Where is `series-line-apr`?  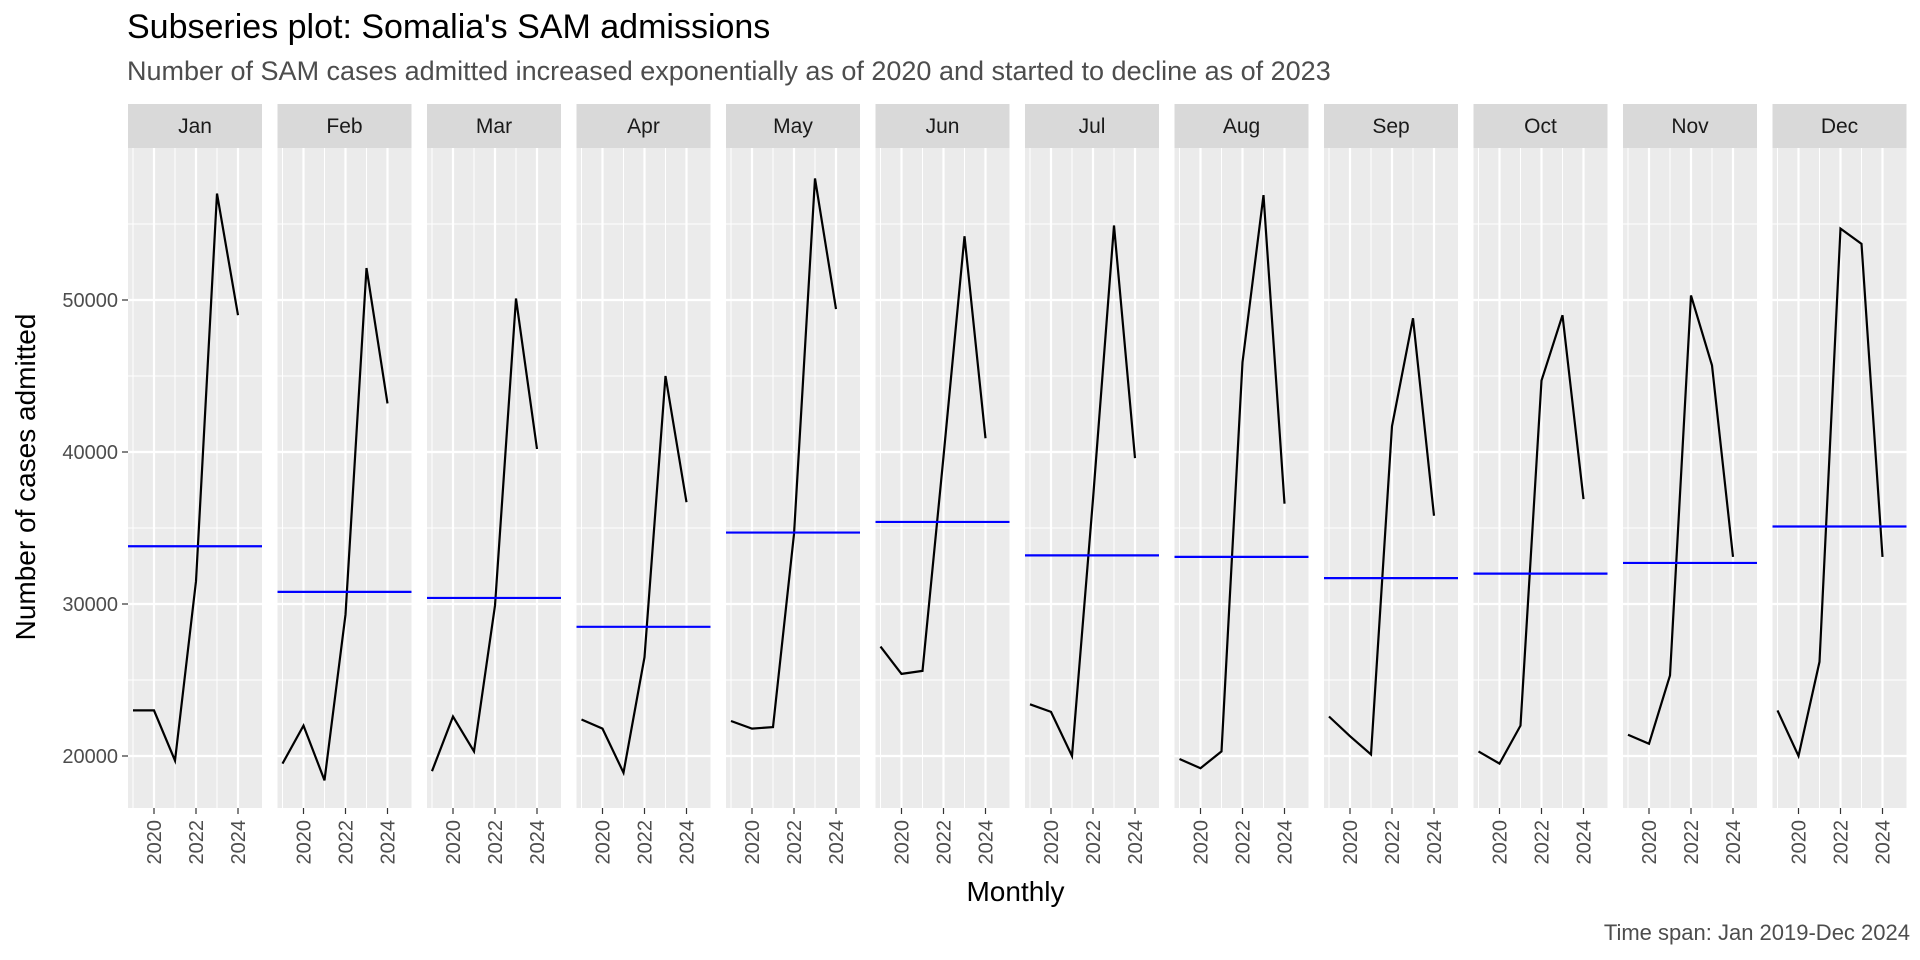
series-line-apr is located at coordinates (634, 576).